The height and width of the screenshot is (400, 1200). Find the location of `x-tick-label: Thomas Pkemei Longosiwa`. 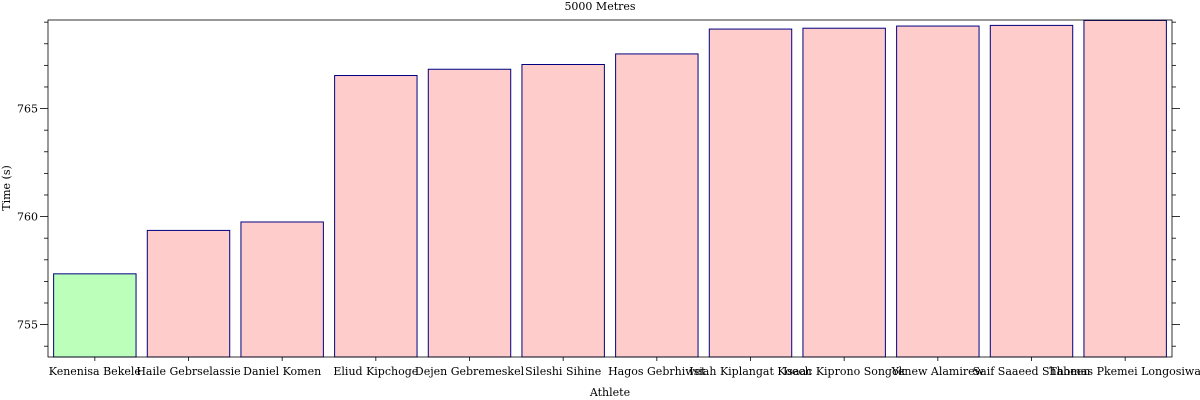

x-tick-label: Thomas Pkemei Longosiwa is located at coordinates (1124, 371).